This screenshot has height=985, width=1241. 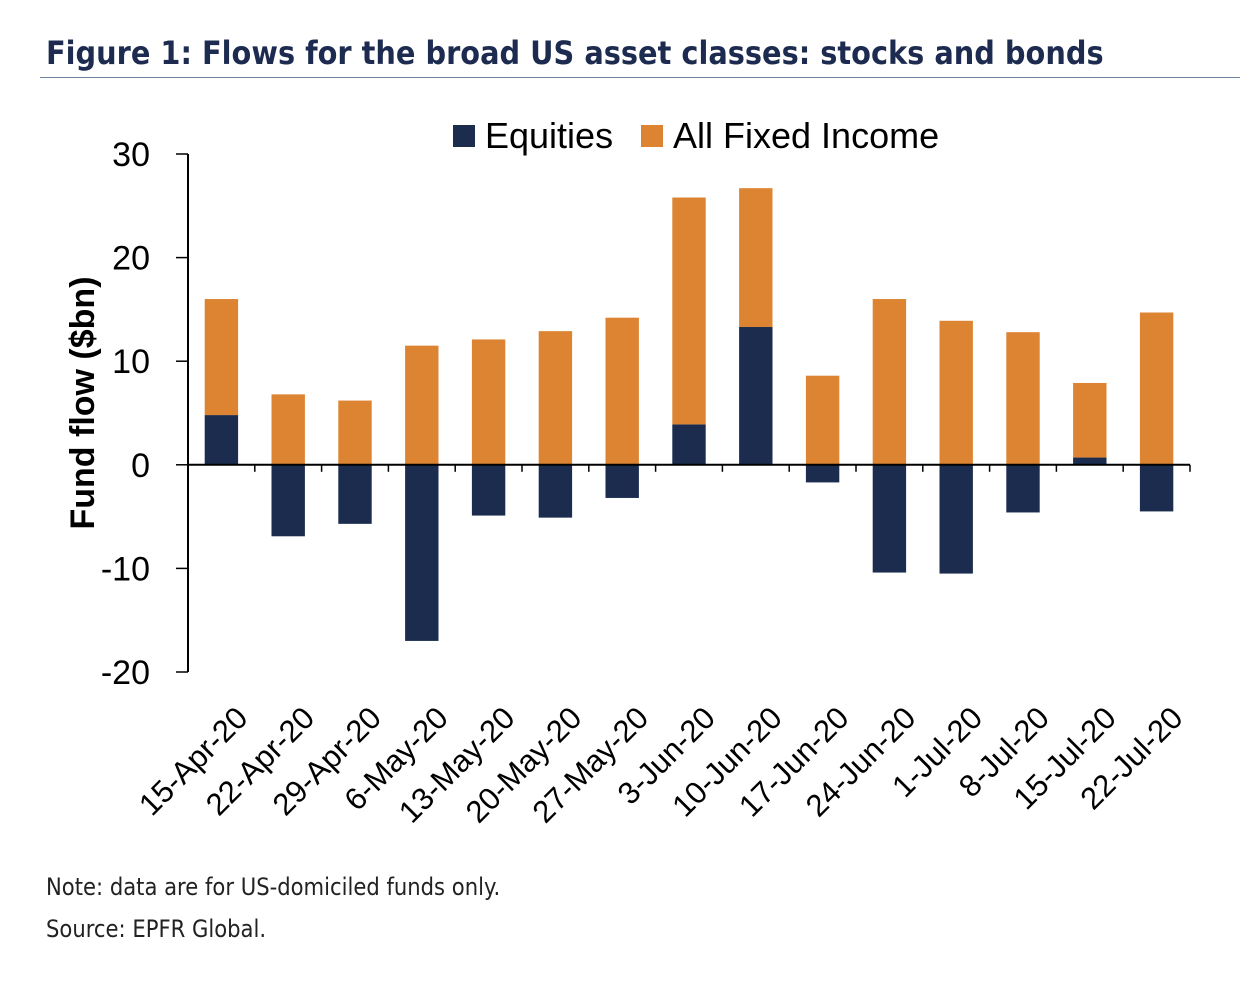 I want to click on legend-label-fixed-income: All Fixed Income, so click(x=806, y=135).